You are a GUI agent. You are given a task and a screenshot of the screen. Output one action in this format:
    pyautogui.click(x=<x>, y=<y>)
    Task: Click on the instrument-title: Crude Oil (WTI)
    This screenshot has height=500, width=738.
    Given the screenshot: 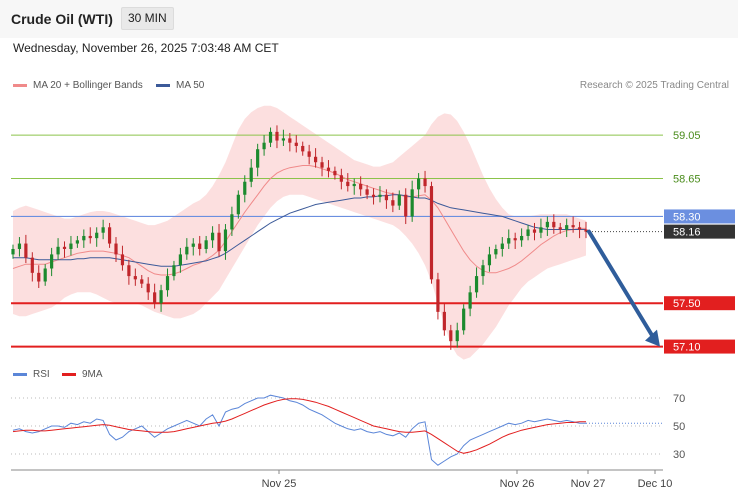 What is the action you would take?
    pyautogui.click(x=62, y=19)
    